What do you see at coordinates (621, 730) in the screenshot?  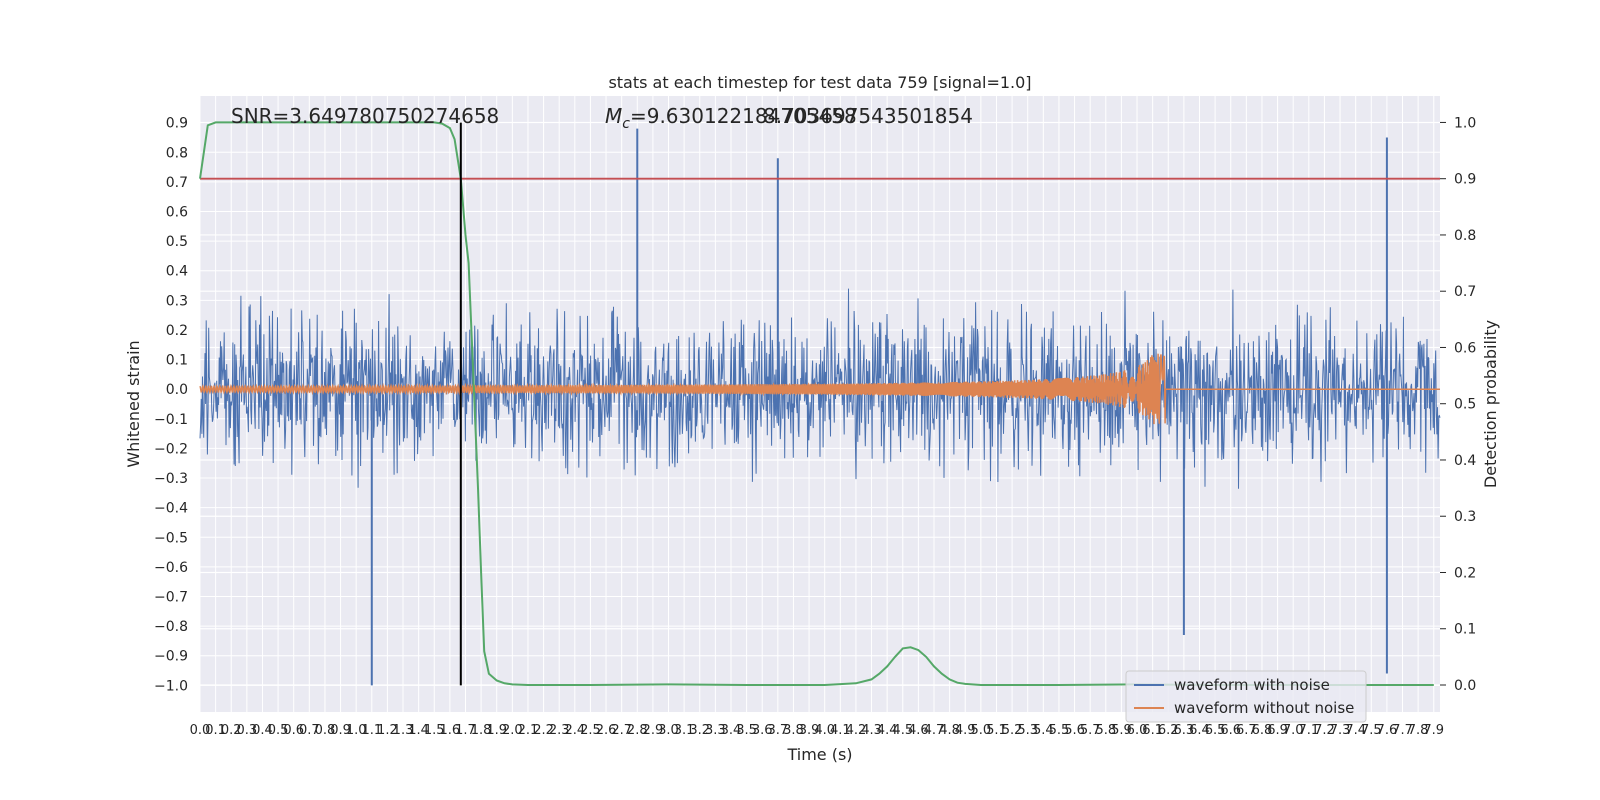 I see `x-tick-label: 2.7` at bounding box center [621, 730].